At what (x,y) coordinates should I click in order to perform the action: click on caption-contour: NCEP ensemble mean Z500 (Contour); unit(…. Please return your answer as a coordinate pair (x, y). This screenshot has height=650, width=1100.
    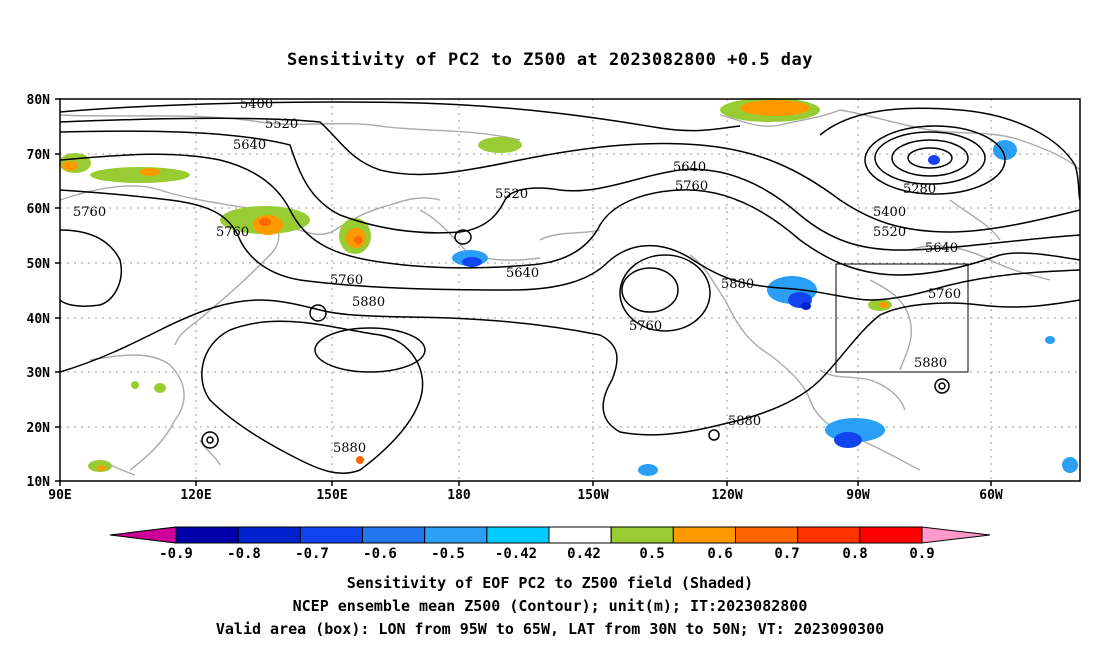
    Looking at the image, I should click on (550, 606).